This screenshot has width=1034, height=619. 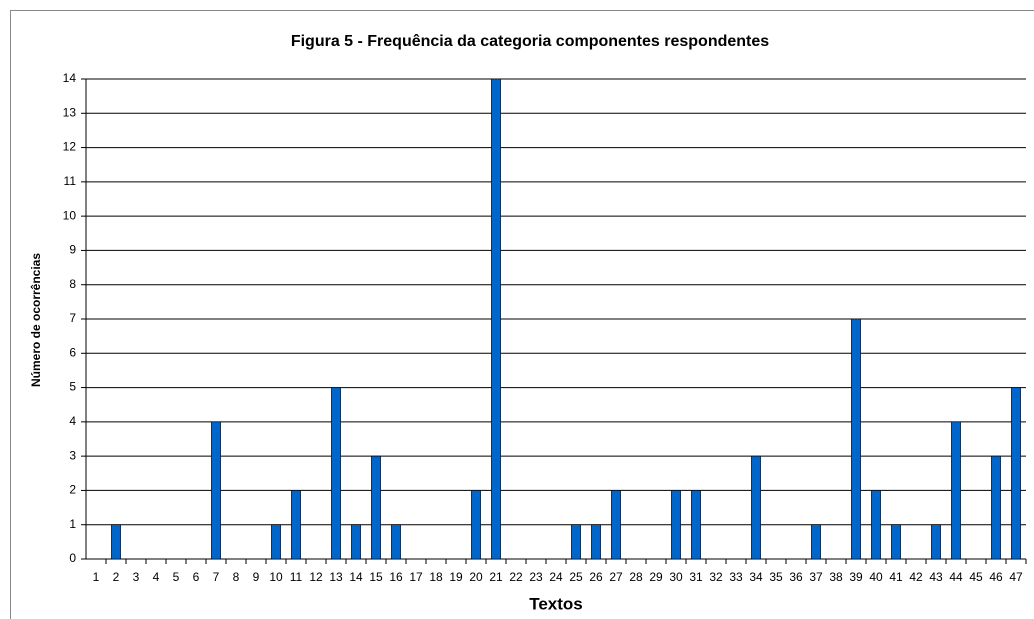 I want to click on x-tick-label: 17, so click(x=416, y=577).